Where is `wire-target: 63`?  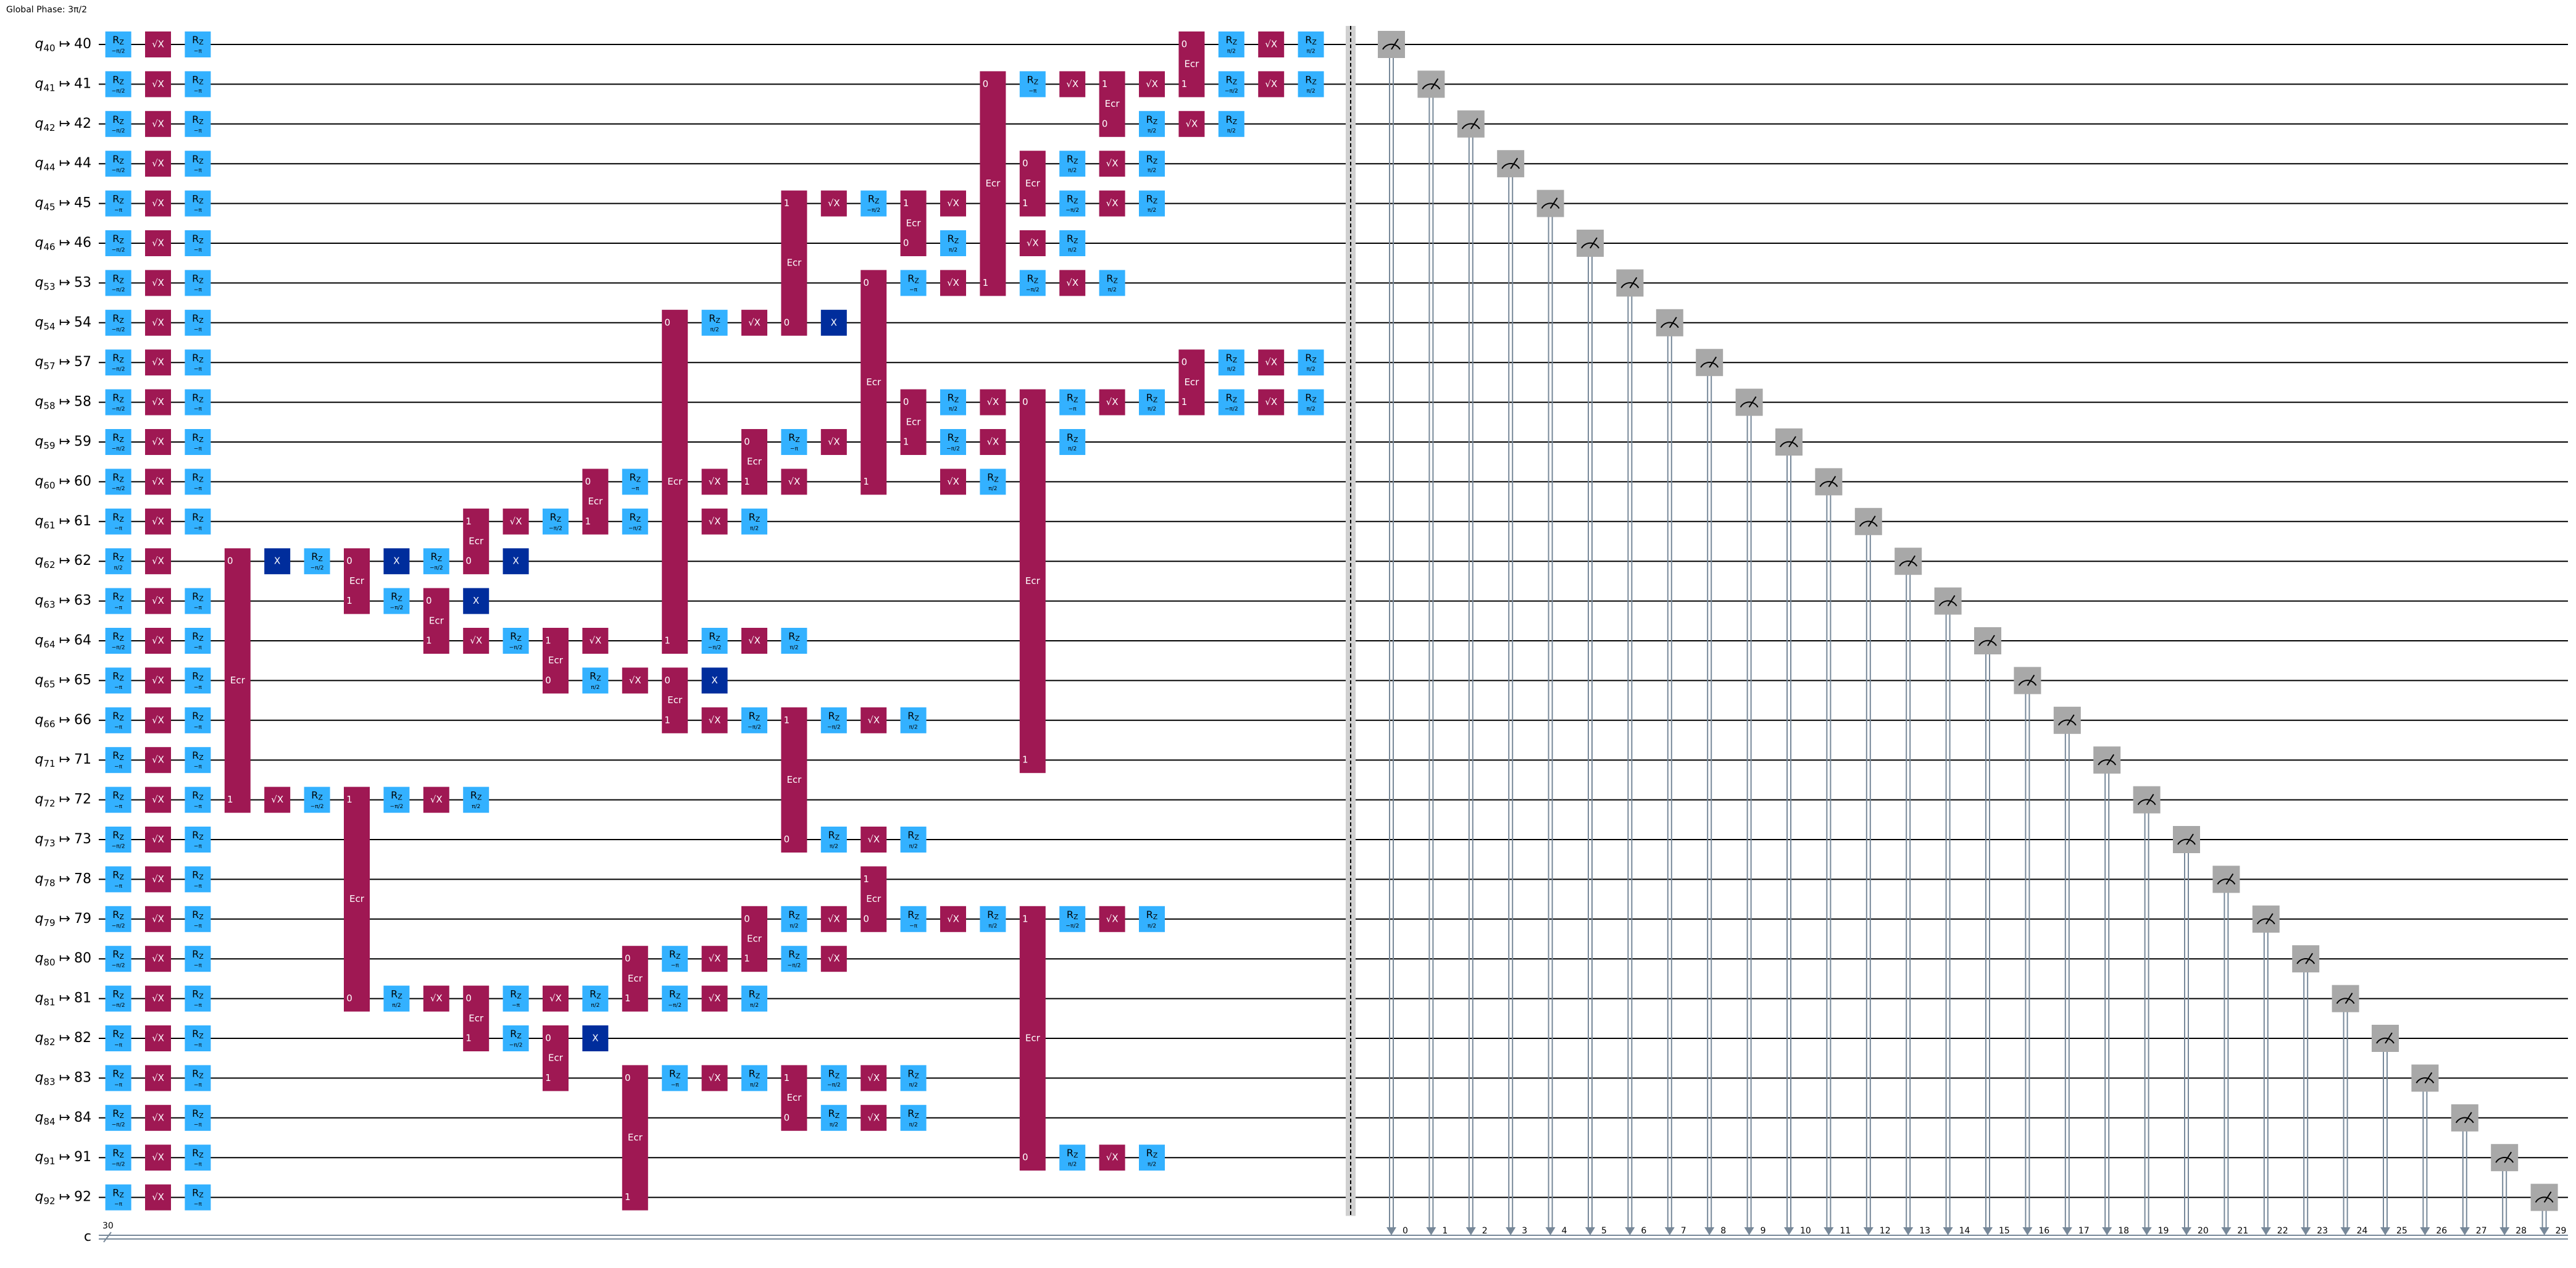
wire-target: 63 is located at coordinates (83, 601).